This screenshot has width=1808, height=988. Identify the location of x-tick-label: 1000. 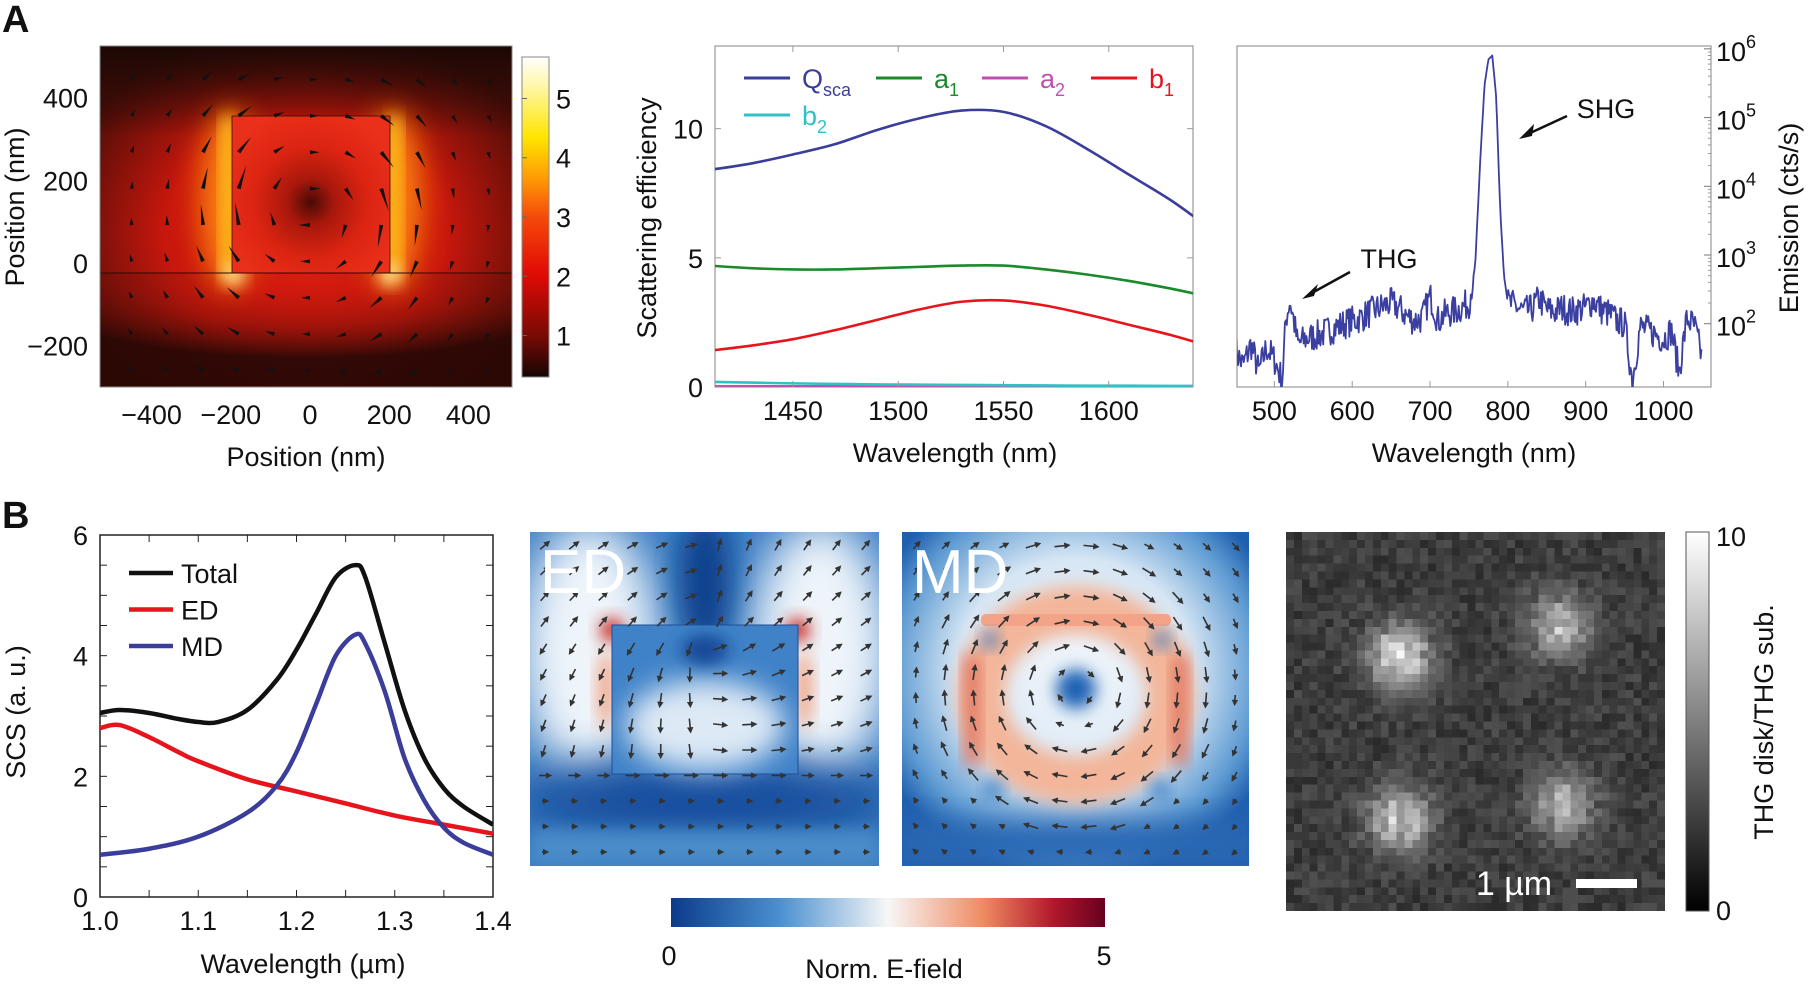
(1663, 411).